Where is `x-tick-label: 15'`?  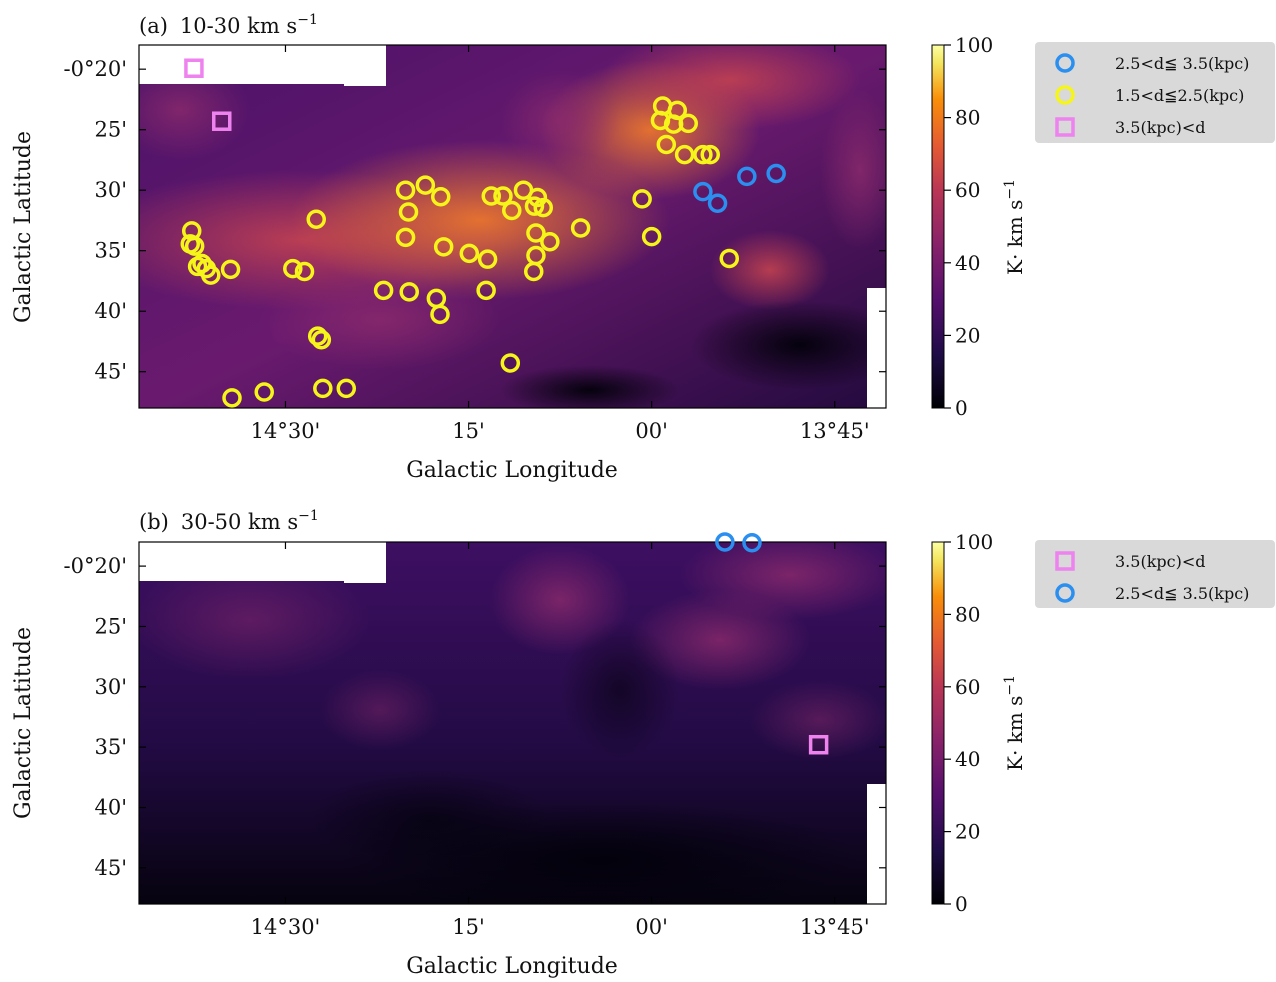 x-tick-label: 15' is located at coordinates (468, 927).